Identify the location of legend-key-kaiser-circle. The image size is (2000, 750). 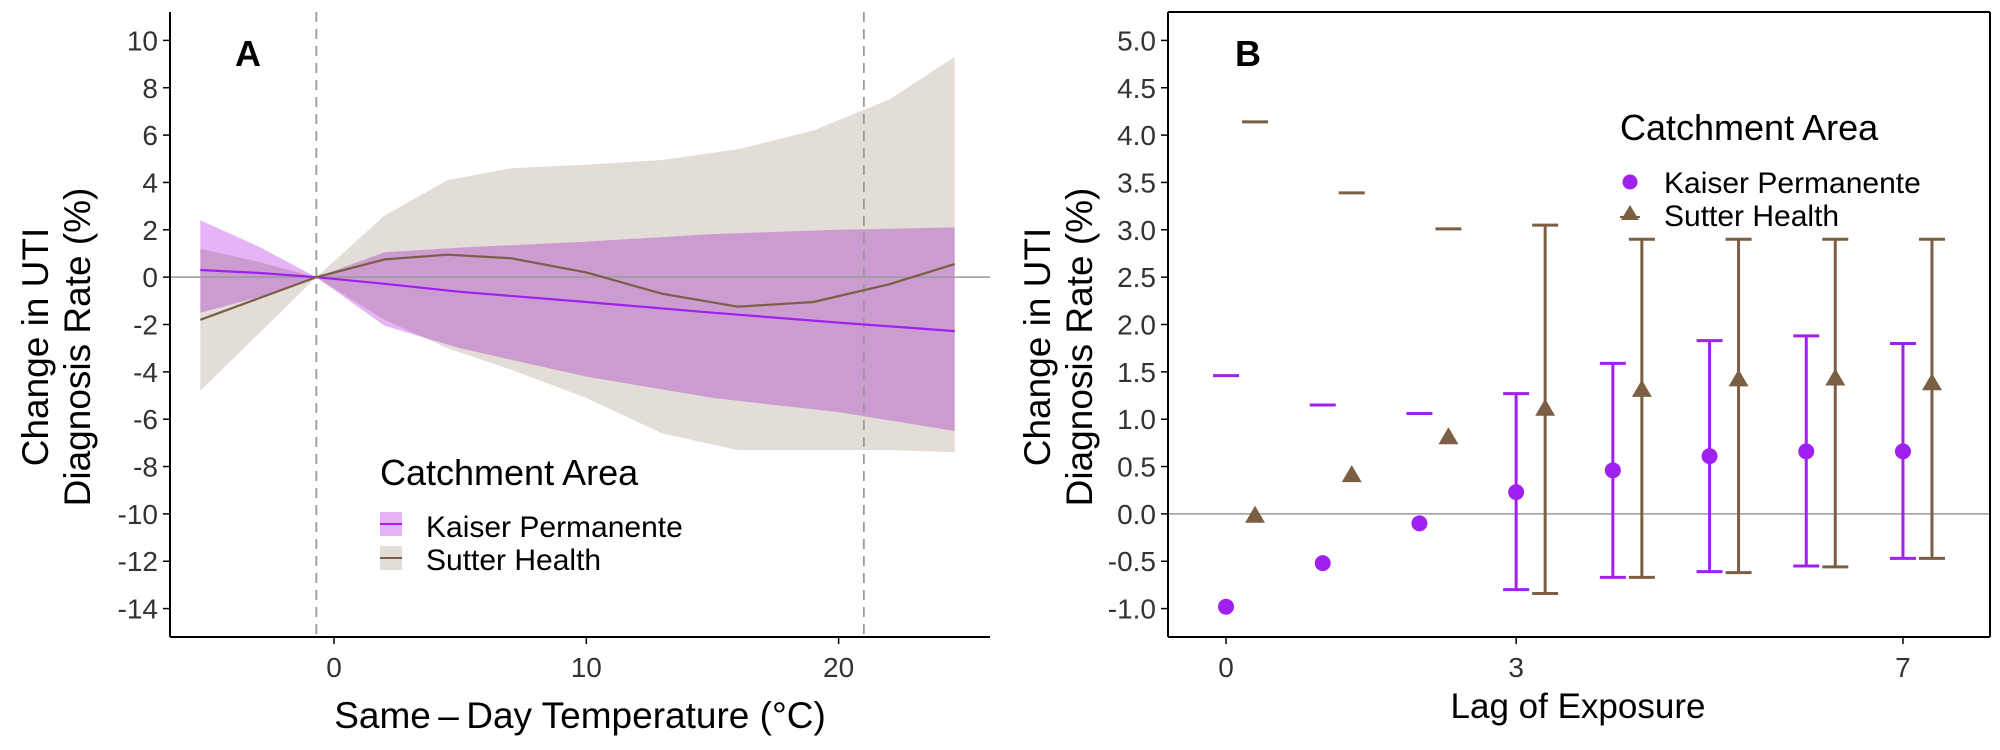
(1630, 182).